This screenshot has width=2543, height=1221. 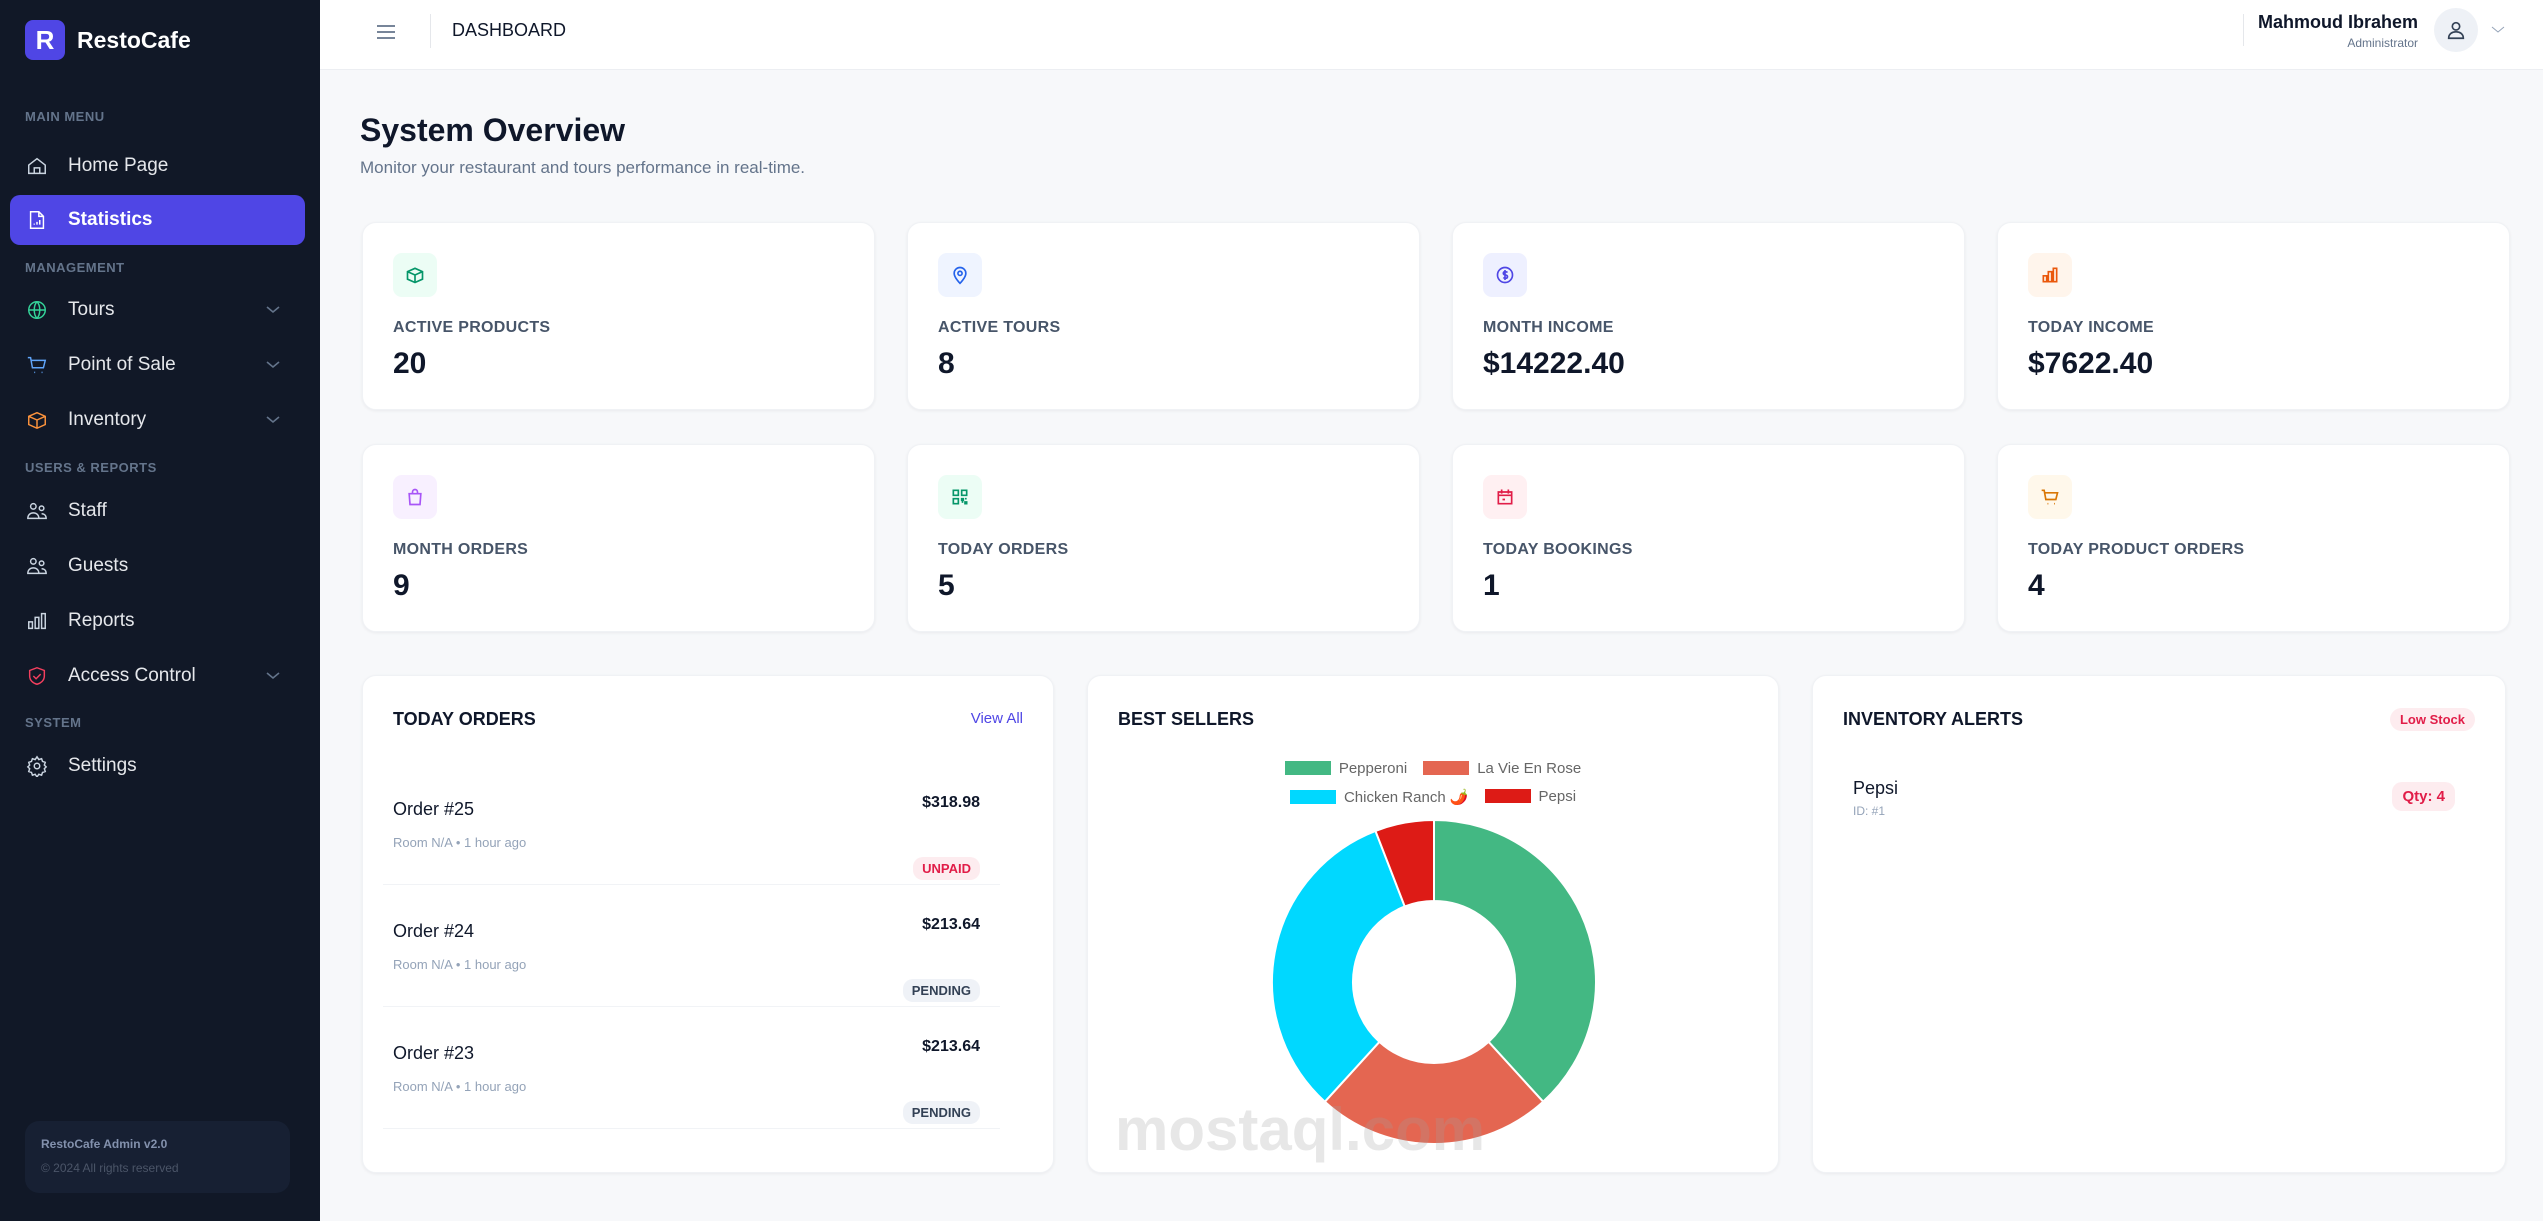 I want to click on stat-value: 5, so click(x=946, y=585).